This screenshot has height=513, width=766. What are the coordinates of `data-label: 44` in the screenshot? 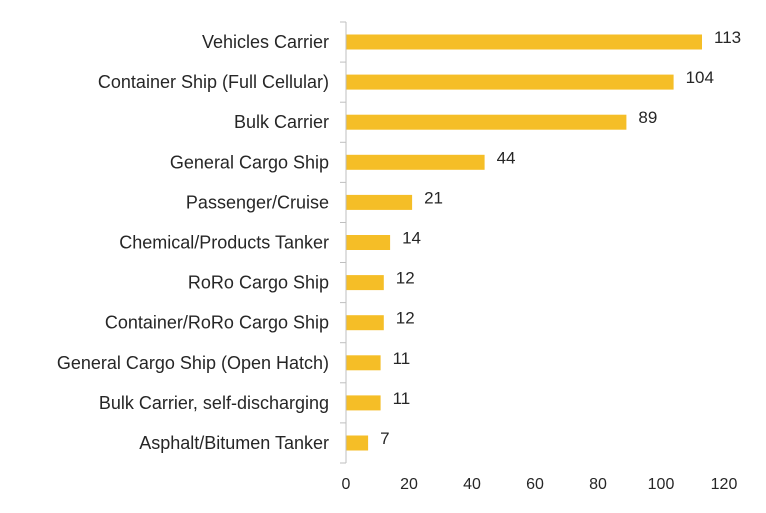 It's located at (506, 157).